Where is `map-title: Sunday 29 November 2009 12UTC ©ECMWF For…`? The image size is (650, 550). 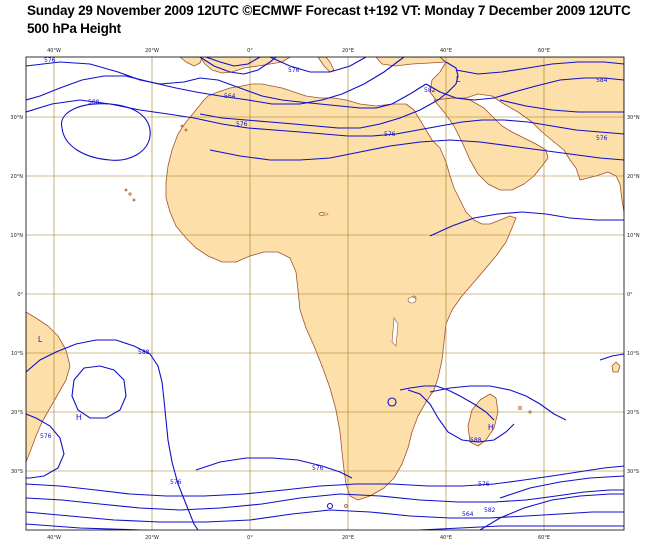
map-title: Sunday 29 November 2009 12UTC ©ECMWF For… is located at coordinates (329, 10).